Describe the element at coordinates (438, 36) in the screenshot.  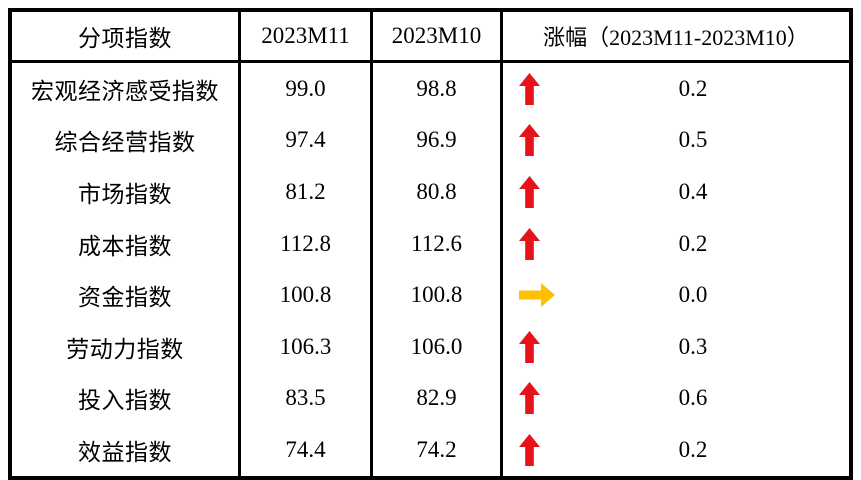
I see `header-2023m10: 2023M10` at that location.